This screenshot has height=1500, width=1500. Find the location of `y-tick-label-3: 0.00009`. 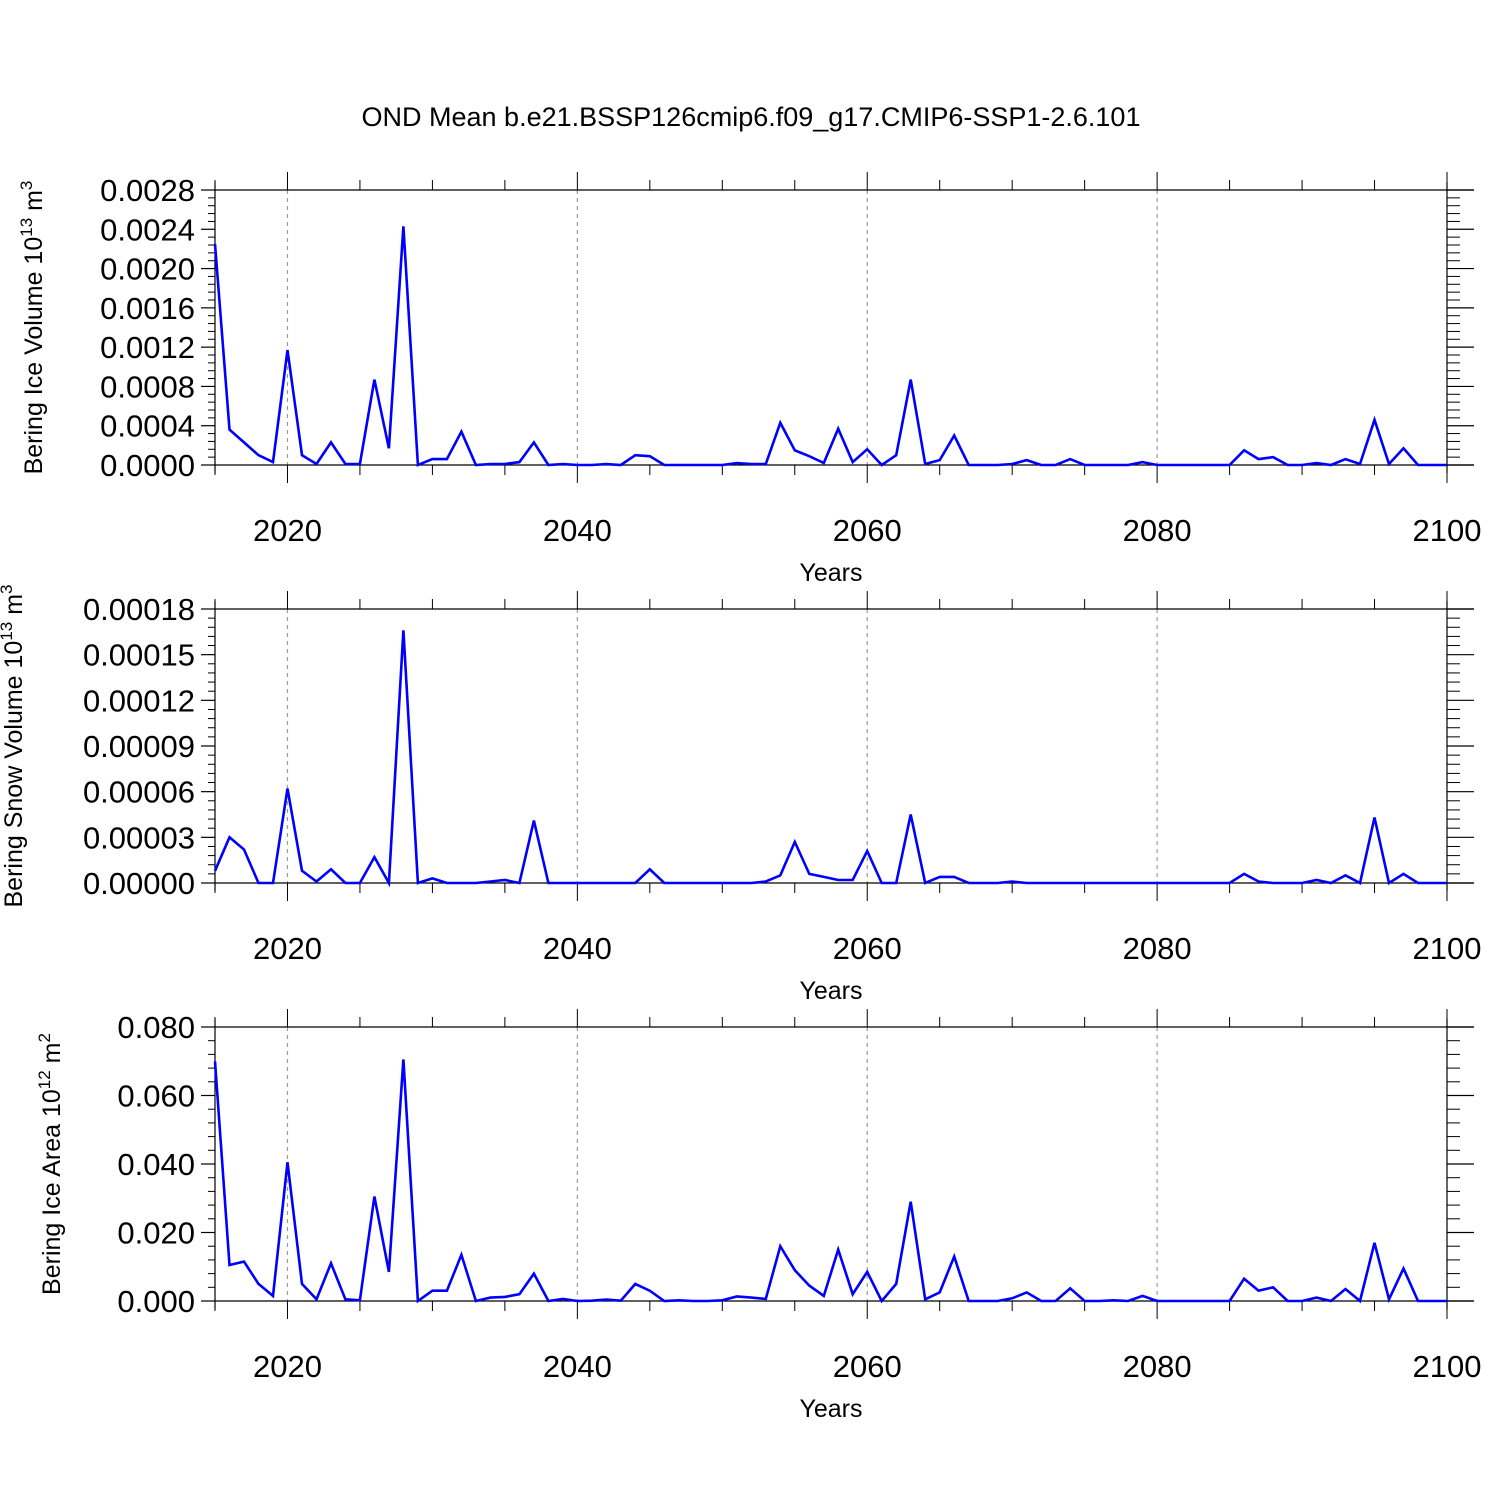

y-tick-label-3: 0.00009 is located at coordinates (139, 746).